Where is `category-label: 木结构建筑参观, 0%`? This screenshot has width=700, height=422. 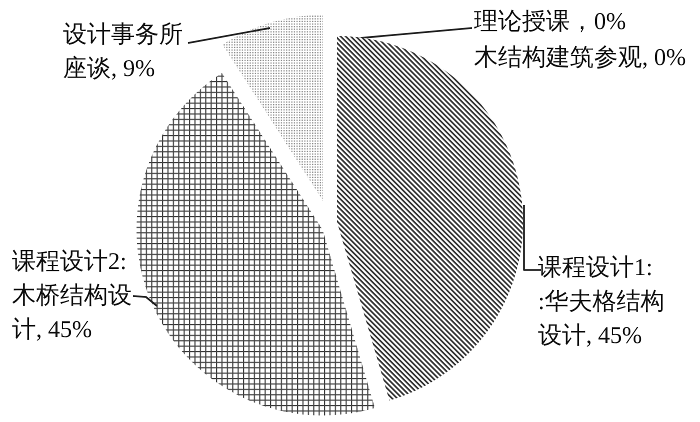
category-label: 木结构建筑参观, 0% is located at coordinates (580, 58).